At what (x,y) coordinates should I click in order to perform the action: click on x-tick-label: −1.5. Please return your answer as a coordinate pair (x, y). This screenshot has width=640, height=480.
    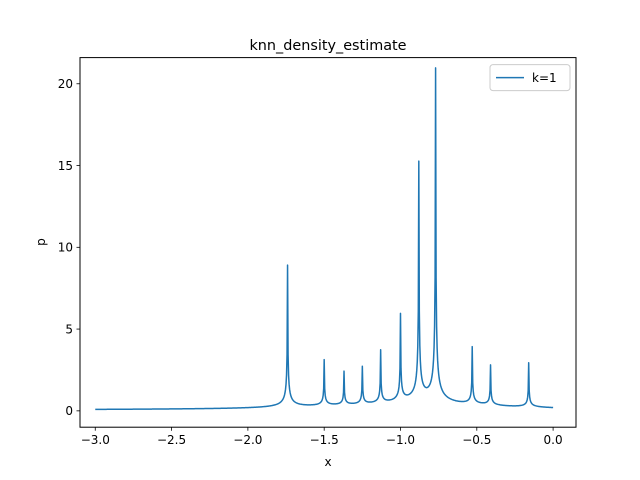
    Looking at the image, I should click on (324, 440).